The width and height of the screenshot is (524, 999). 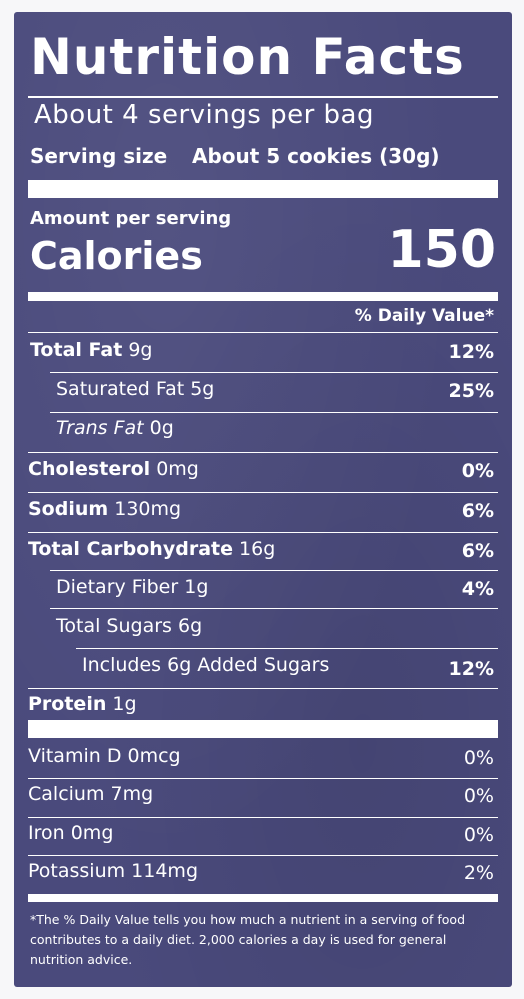 I want to click on vitamin-name: Iron, so click(x=46, y=833).